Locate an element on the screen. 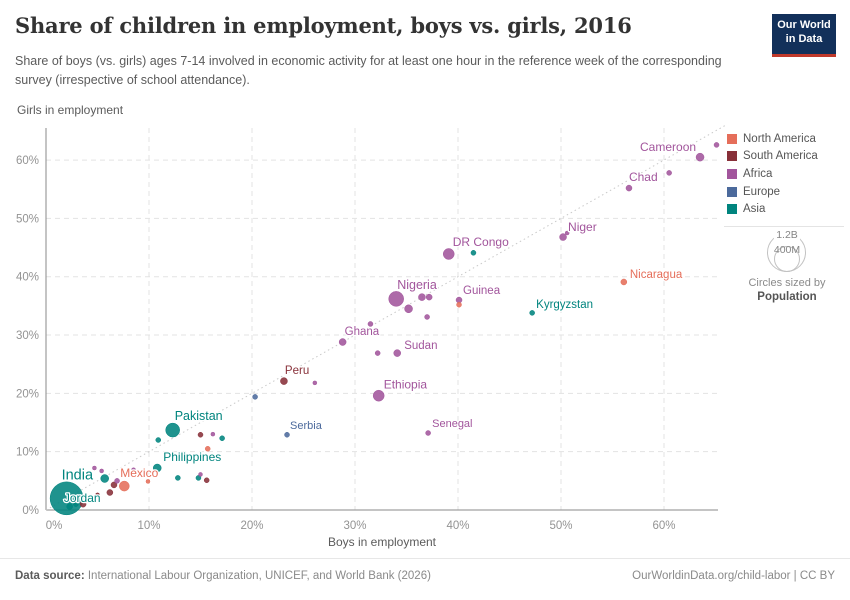 The image size is (850, 600). legend-item-europe: Europe is located at coordinates (772, 192).